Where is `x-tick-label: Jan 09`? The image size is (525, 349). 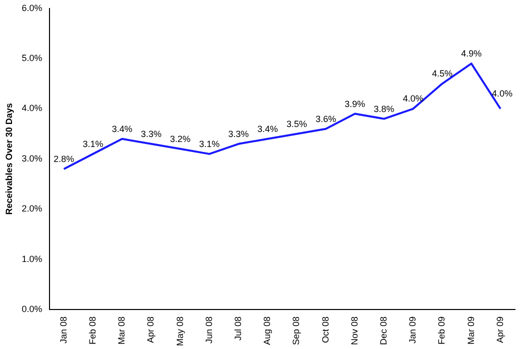
x-tick-label: Jan 09 is located at coordinates (413, 330).